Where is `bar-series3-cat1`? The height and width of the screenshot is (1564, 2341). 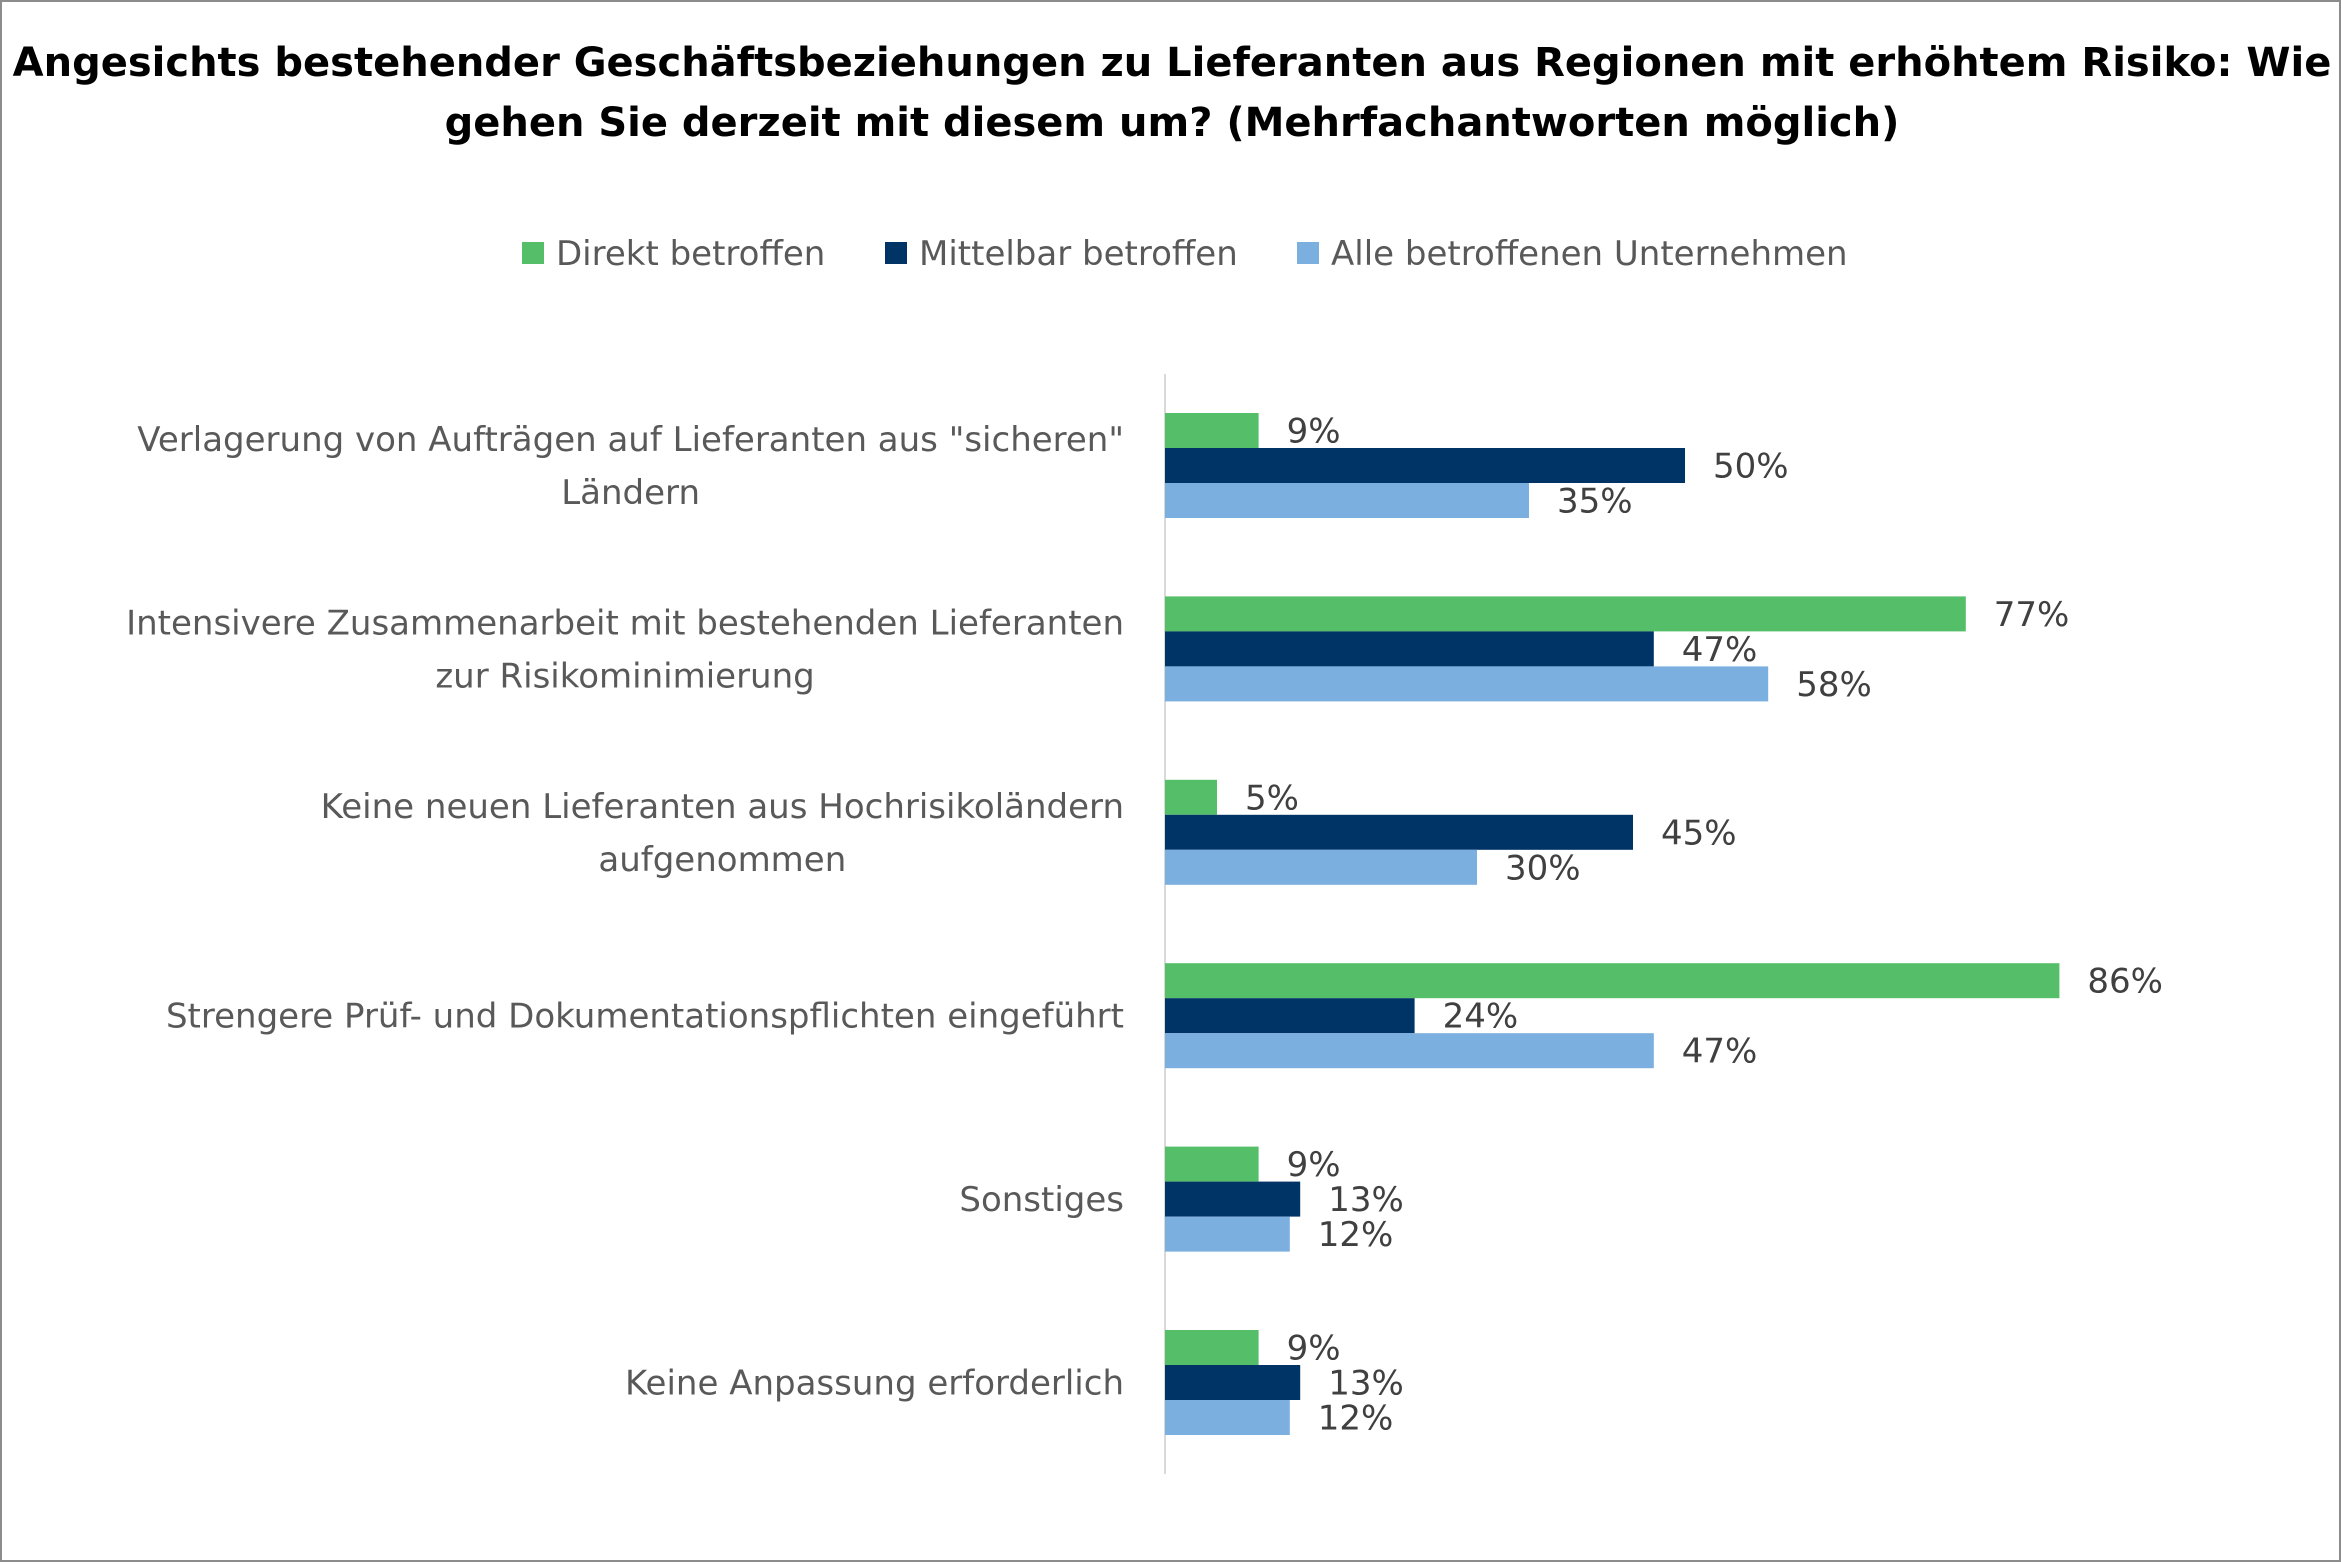
bar-series3-cat1 is located at coordinates (1347, 500).